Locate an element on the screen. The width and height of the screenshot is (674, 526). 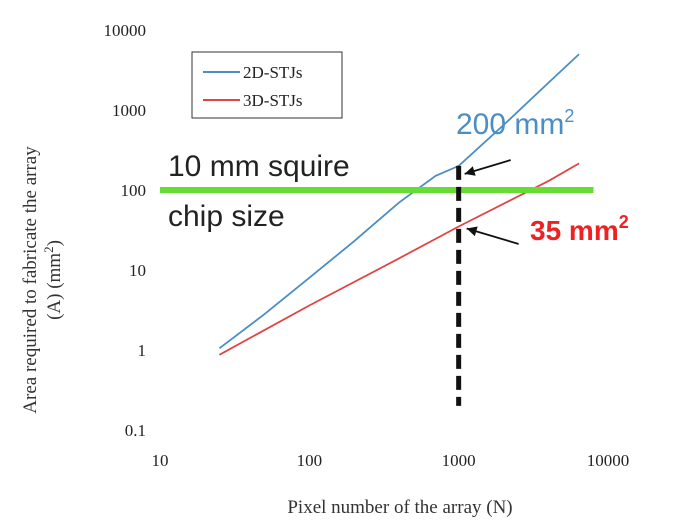
area-2d-label: 200 mm2 is located at coordinates (515, 123).